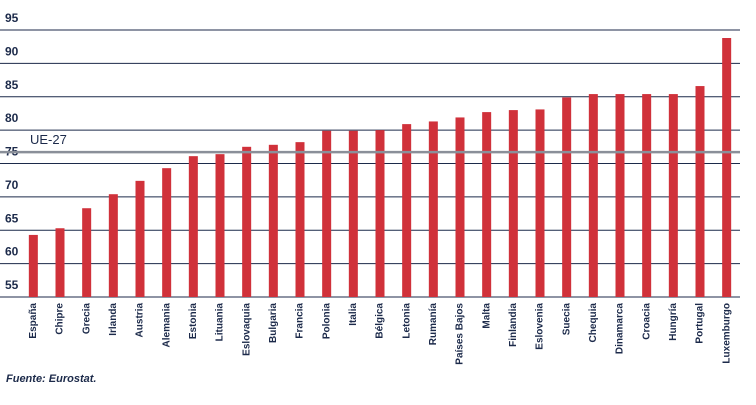 The image size is (756, 405). Describe the element at coordinates (673, 322) in the screenshot. I see `x-tick-label: Hungría` at that location.